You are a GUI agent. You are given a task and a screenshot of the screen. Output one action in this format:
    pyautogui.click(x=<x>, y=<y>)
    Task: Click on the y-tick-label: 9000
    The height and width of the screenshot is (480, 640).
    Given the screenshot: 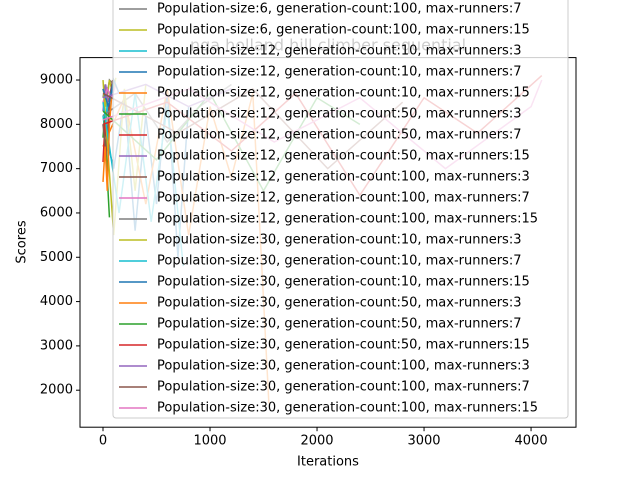 What is the action you would take?
    pyautogui.click(x=56, y=80)
    